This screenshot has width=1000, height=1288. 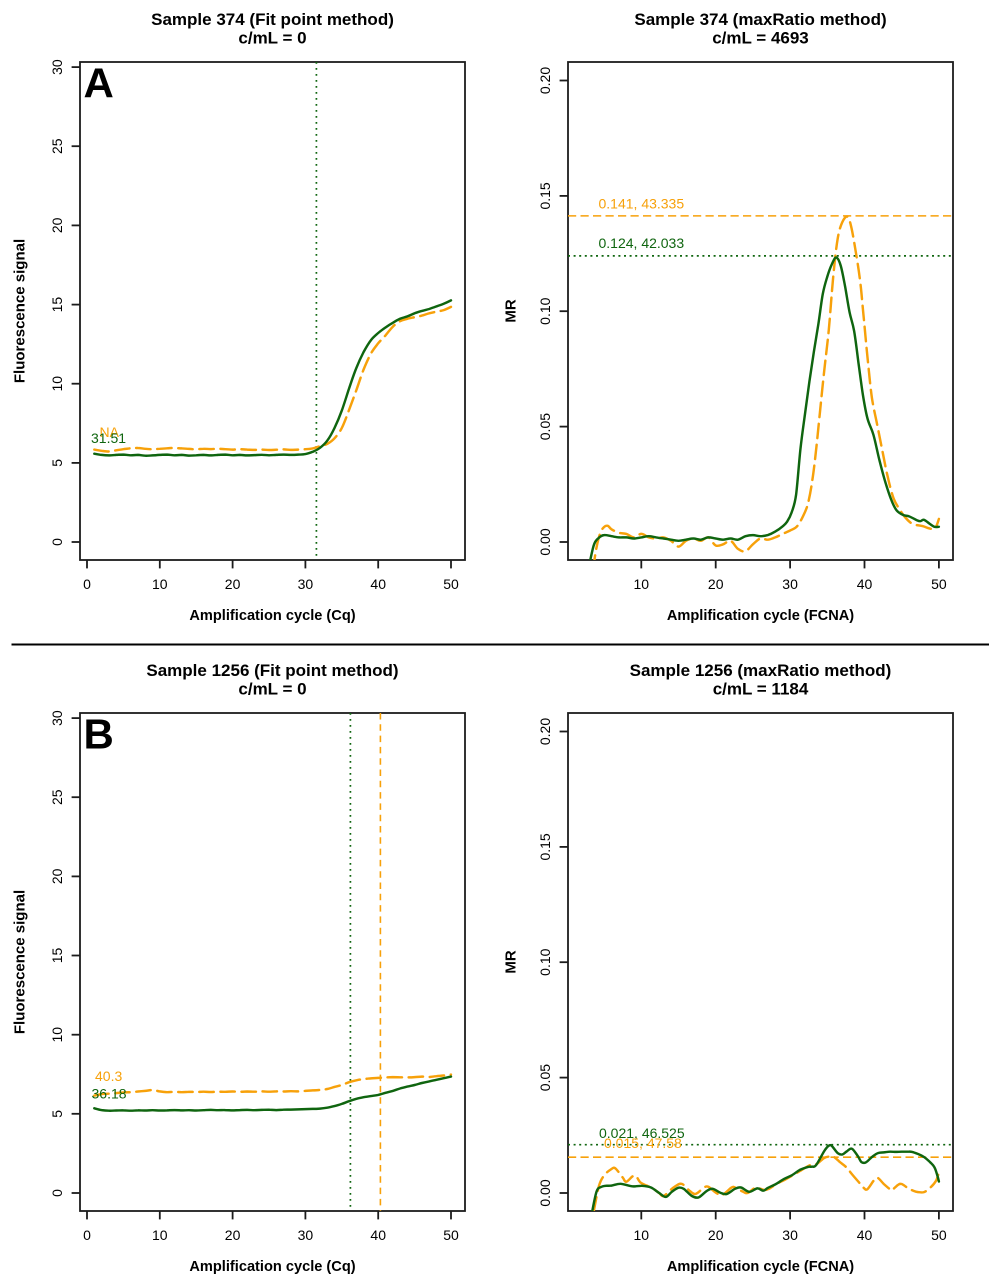 What do you see at coordinates (99, 83) in the screenshot?
I see `svg-text: A` at bounding box center [99, 83].